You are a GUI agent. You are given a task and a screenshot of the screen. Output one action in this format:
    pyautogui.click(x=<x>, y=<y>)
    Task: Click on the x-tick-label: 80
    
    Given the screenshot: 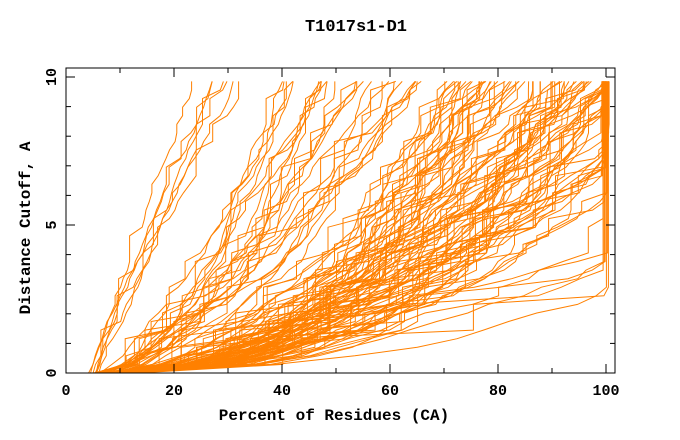 What is the action you would take?
    pyautogui.click(x=498, y=391)
    